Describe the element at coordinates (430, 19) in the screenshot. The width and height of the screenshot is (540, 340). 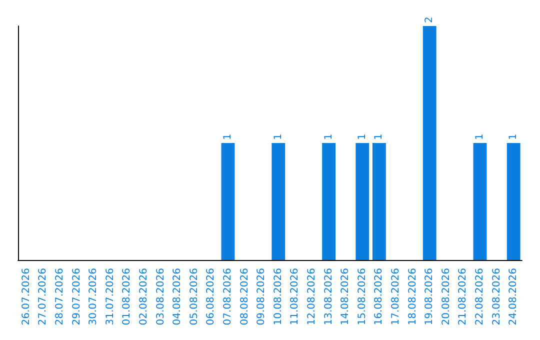
I see `data-label: 2` at that location.